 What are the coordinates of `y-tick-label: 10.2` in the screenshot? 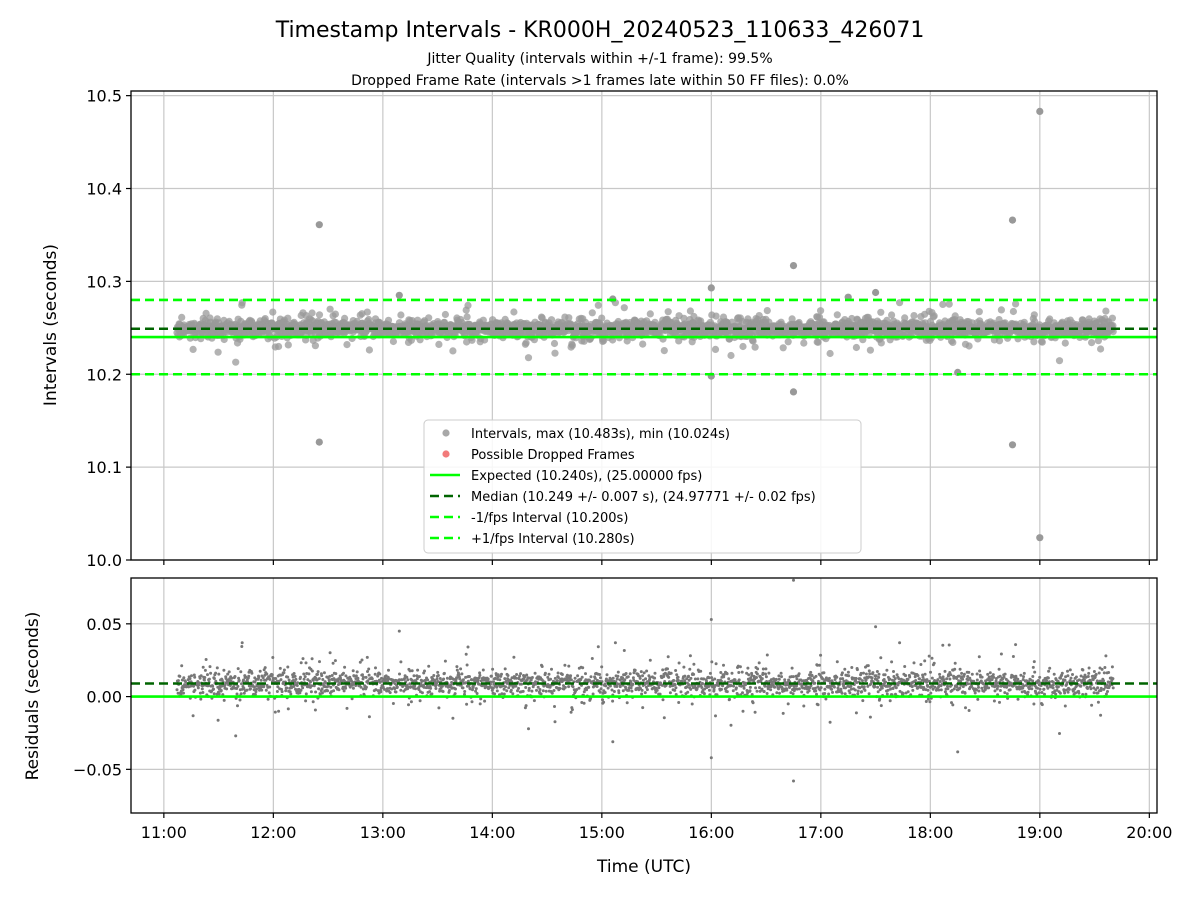 It's located at (104, 374).